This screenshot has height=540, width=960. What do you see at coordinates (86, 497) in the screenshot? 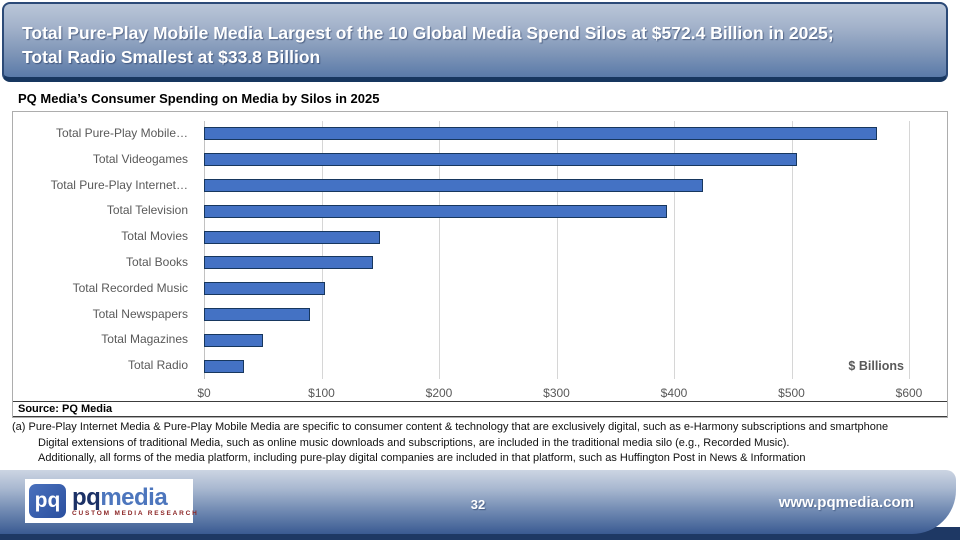
I see `logo-name-primary: pq` at bounding box center [86, 497].